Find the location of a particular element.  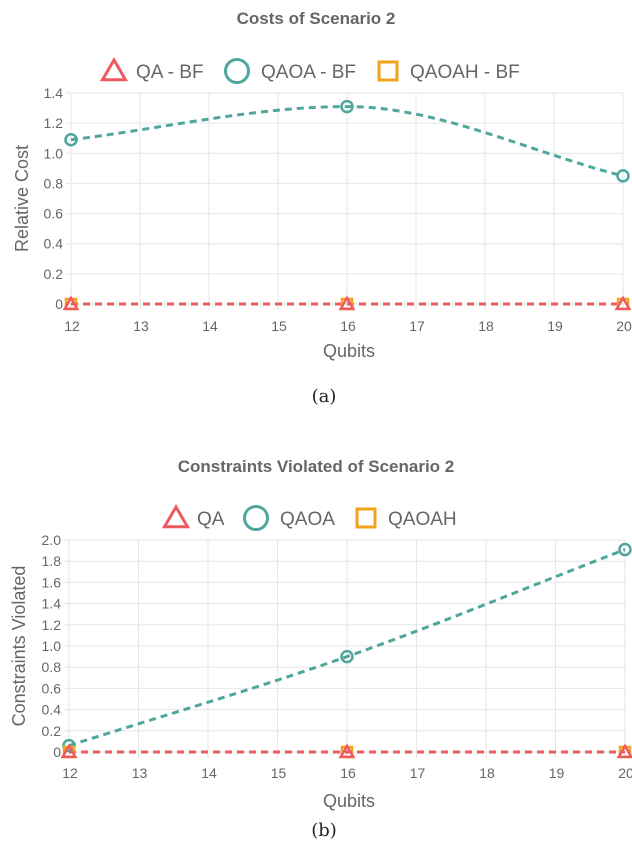

chart-title: Constraints Violated of Scenario 2 is located at coordinates (316, 466).